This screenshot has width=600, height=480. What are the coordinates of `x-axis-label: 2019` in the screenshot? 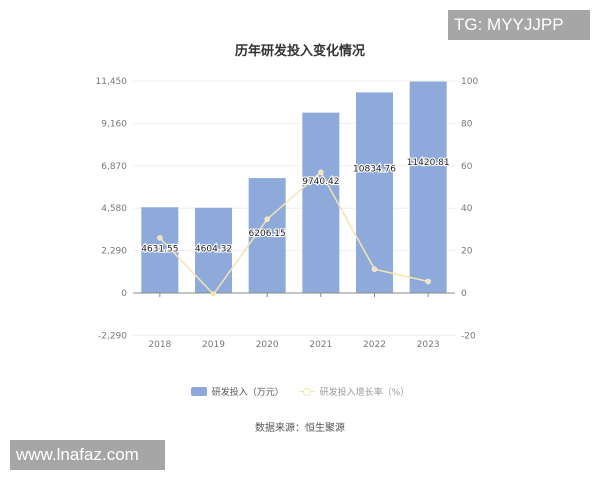 It's located at (213, 345).